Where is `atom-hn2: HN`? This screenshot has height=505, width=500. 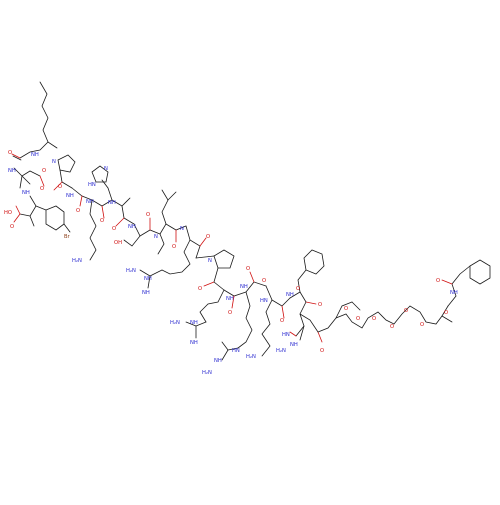 atom-hn2: HN is located at coordinates (264, 301).